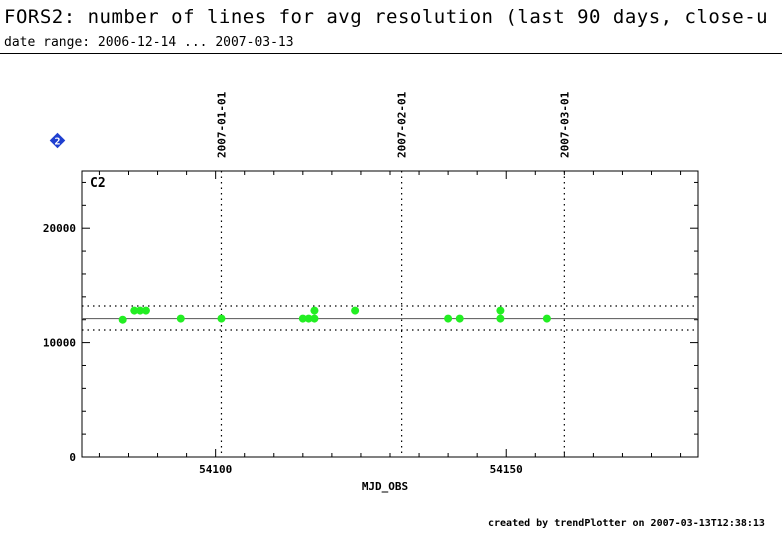 This screenshot has width=782, height=542. I want to click on y-tick-label: 10000, so click(59, 343).